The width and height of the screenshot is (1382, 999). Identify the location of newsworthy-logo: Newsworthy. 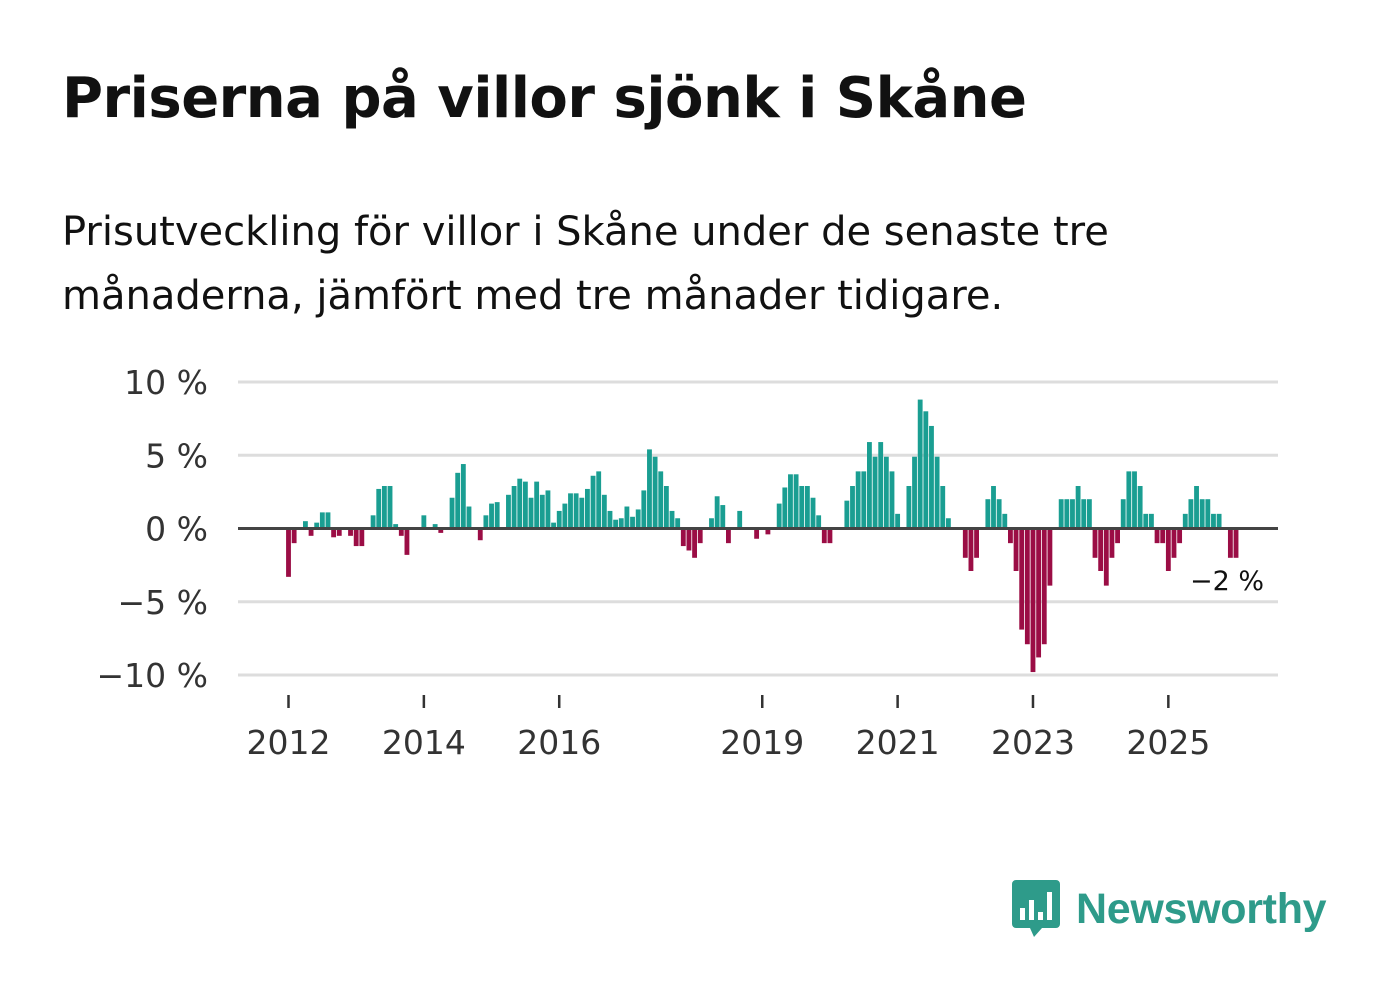
(1168, 909).